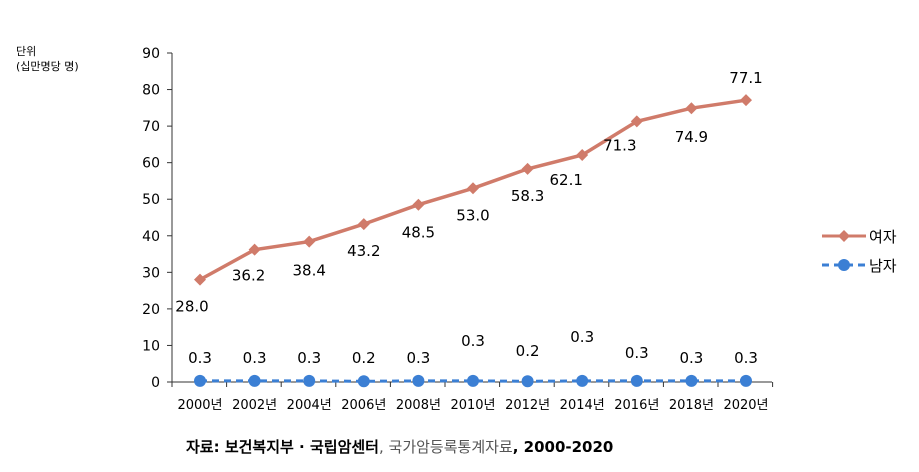 The image size is (919, 472). I want to click on legend-label: 여자, so click(883, 237).